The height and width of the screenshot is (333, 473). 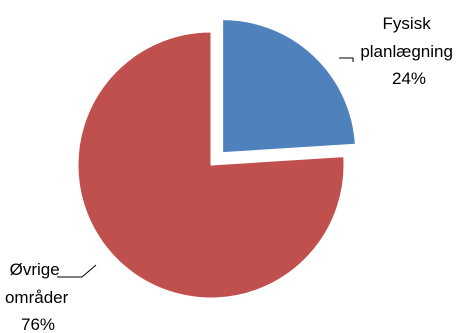 I want to click on data-label-ovrige-line2: områder, so click(x=37, y=297).